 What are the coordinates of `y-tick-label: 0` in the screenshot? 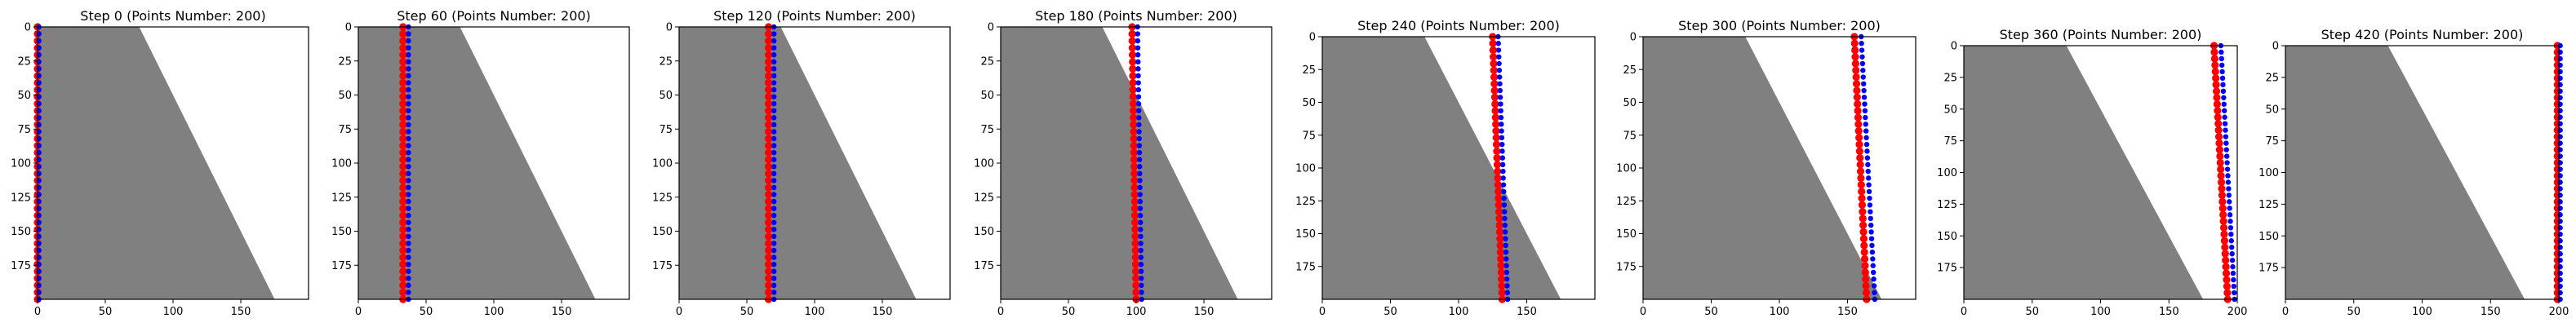 It's located at (27, 28).